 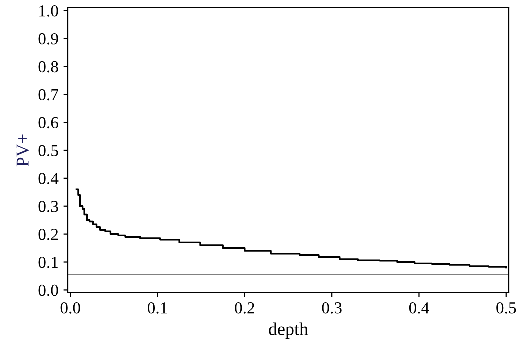 I want to click on y-tick-label: 0.9, so click(x=48, y=39).